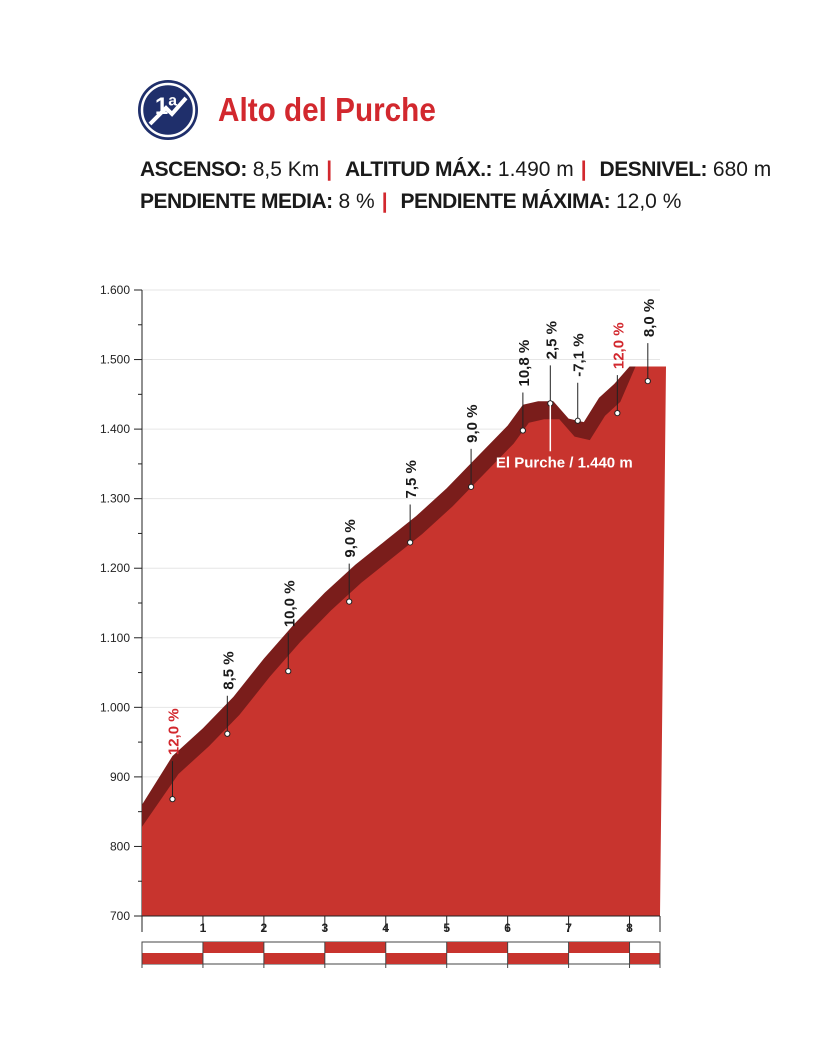 The width and height of the screenshot is (822, 1048). Describe the element at coordinates (236, 201) in the screenshot. I see `stat-label: PENDIENTE MEDIA:` at that location.